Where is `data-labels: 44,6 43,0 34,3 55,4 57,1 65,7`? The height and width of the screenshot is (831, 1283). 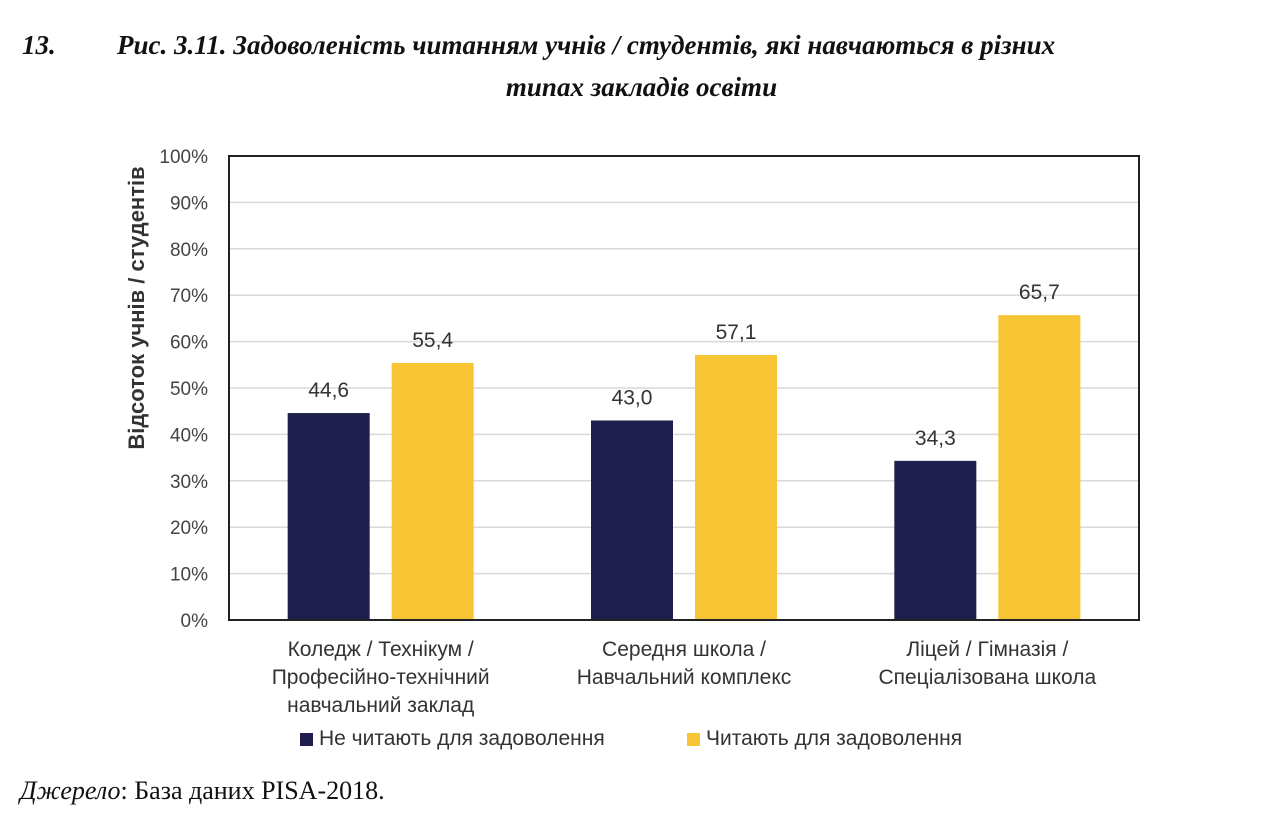
data-labels: 44,6 43,0 34,3 55,4 57,1 65,7 is located at coordinates (684, 365).